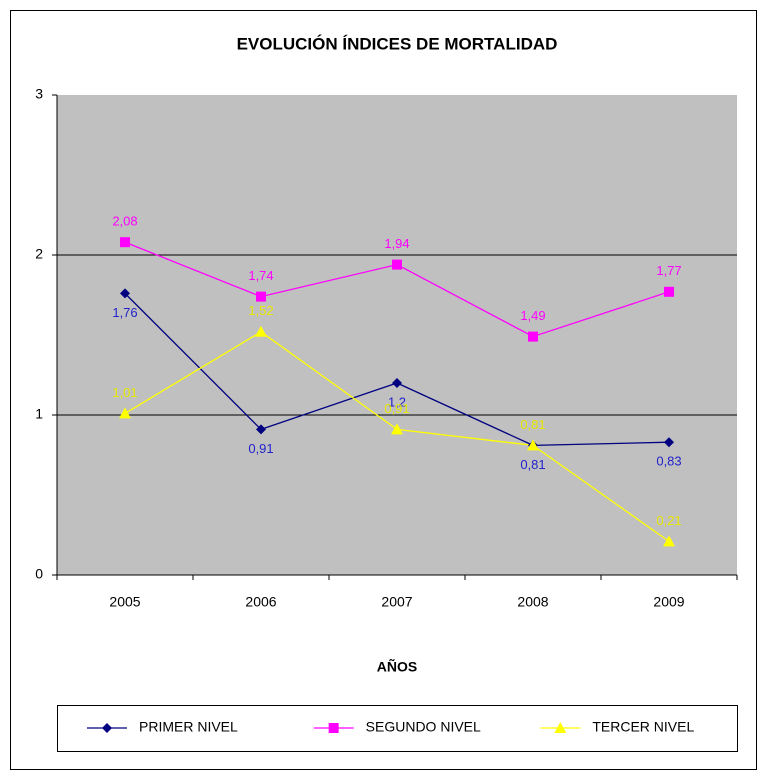 This screenshot has width=768, height=771. Describe the element at coordinates (260, 602) in the screenshot. I see `x-tick-label: 2006` at that location.